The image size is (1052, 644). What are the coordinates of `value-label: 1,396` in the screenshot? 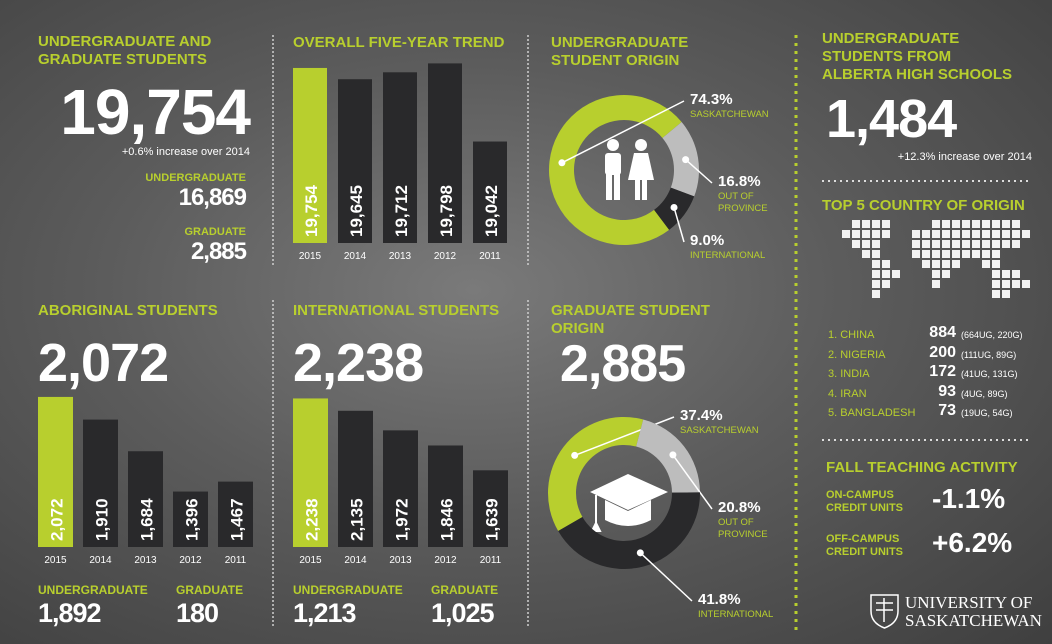 It's located at (192, 519).